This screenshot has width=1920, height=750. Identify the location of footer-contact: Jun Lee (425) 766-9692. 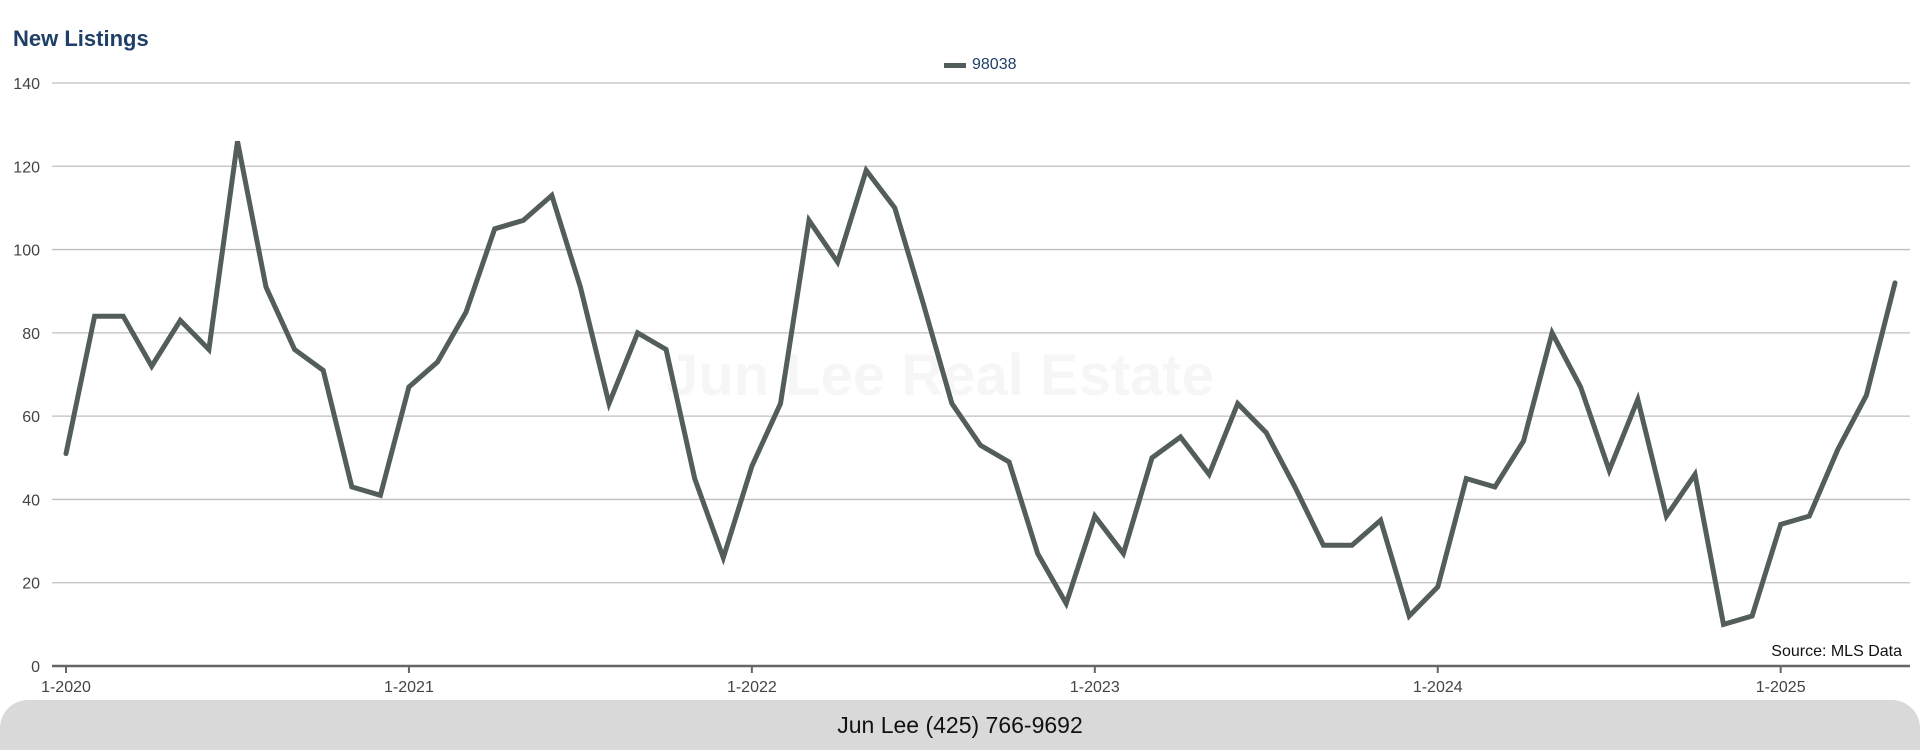
(960, 724).